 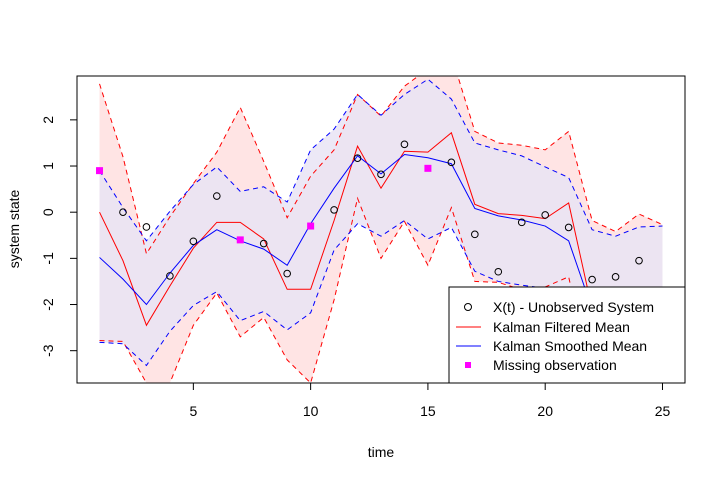 I want to click on legend-missing-label: Missing observation, so click(x=555, y=365).